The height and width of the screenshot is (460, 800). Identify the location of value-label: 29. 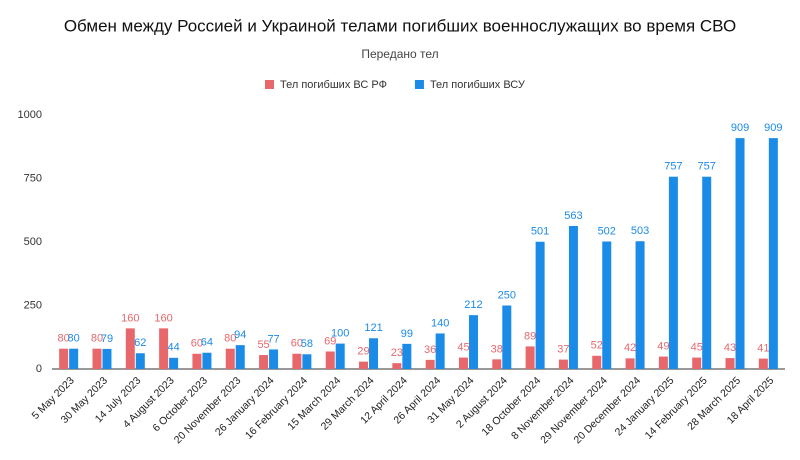
(363, 352).